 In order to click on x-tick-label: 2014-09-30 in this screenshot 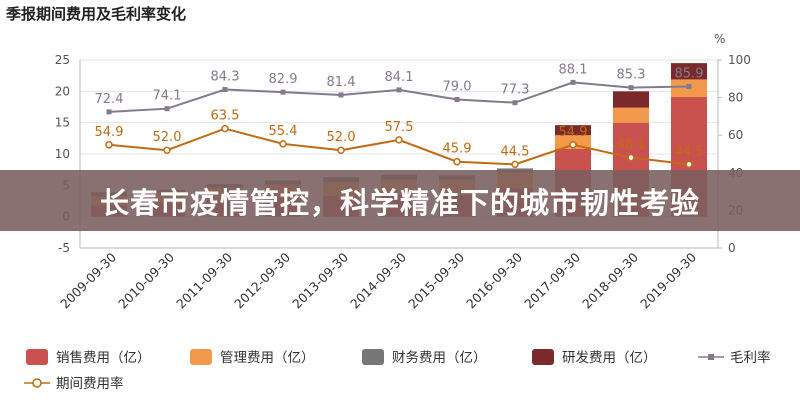, I will do `click(378, 280)`.